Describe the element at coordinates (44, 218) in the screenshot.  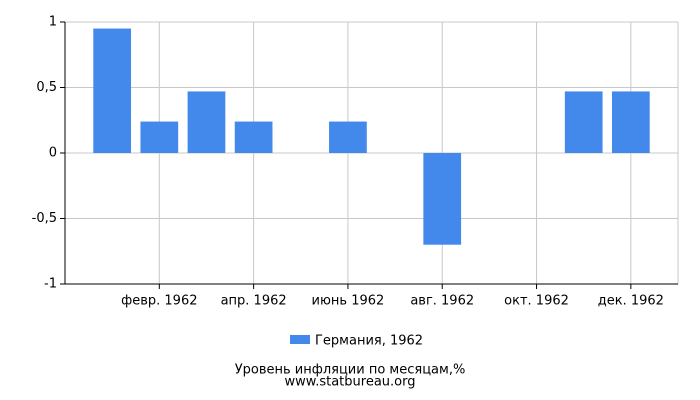
I see `y-tick-label: -0,5` at that location.